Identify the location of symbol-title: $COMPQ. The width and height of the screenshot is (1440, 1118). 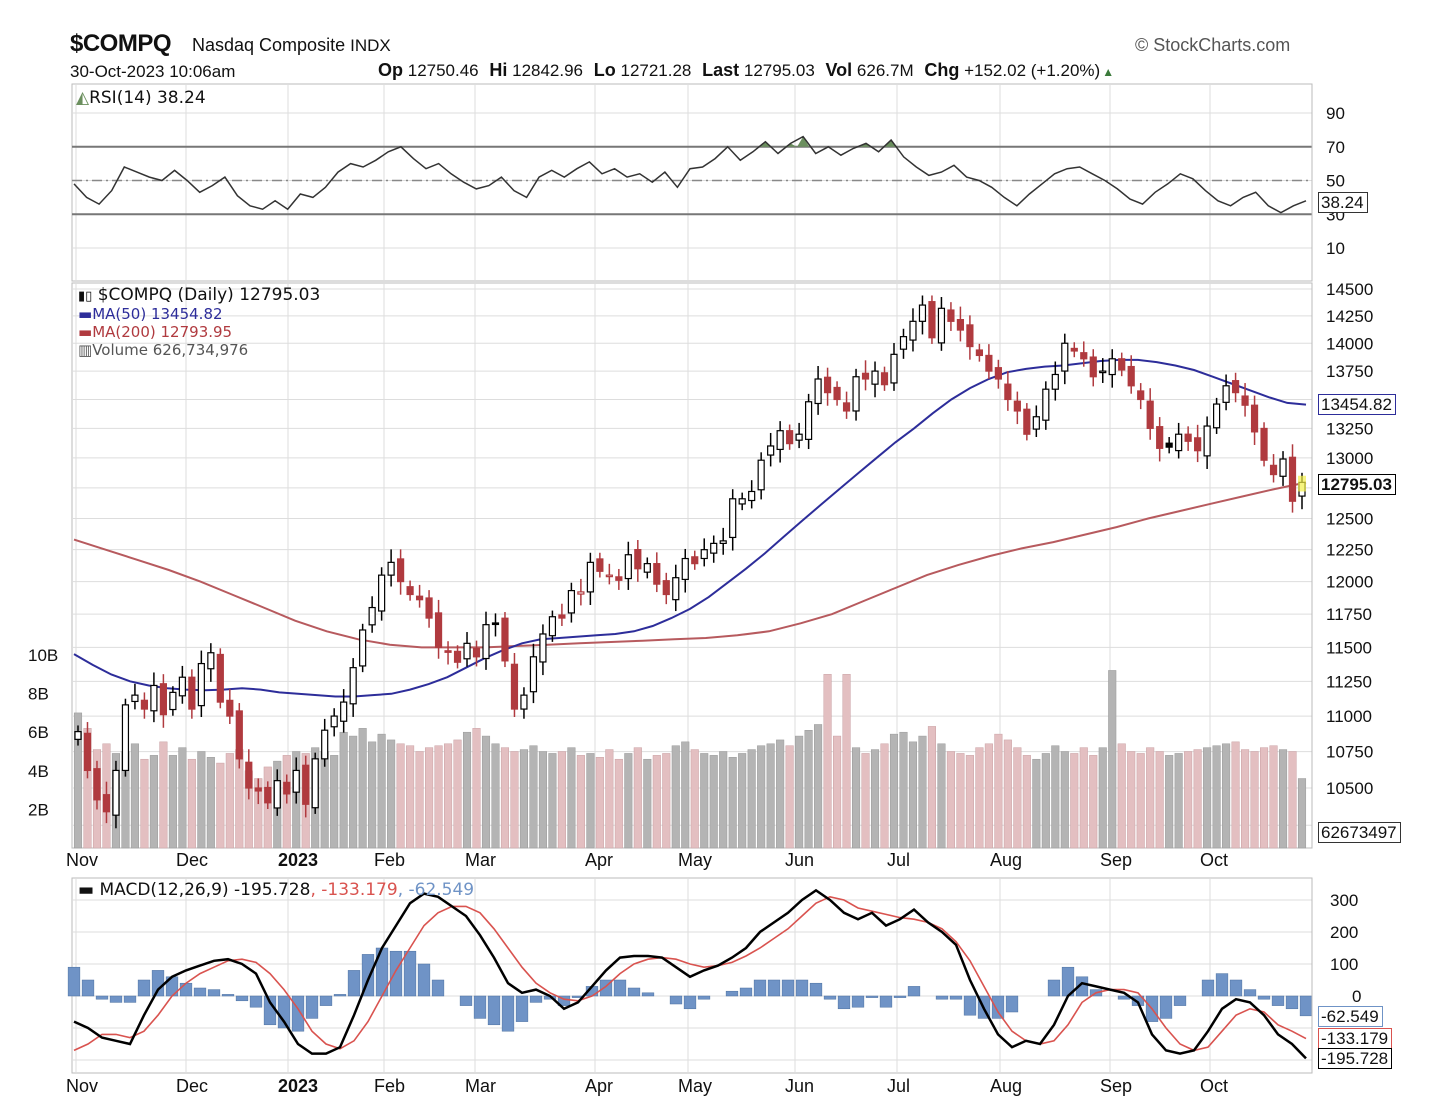
(121, 43).